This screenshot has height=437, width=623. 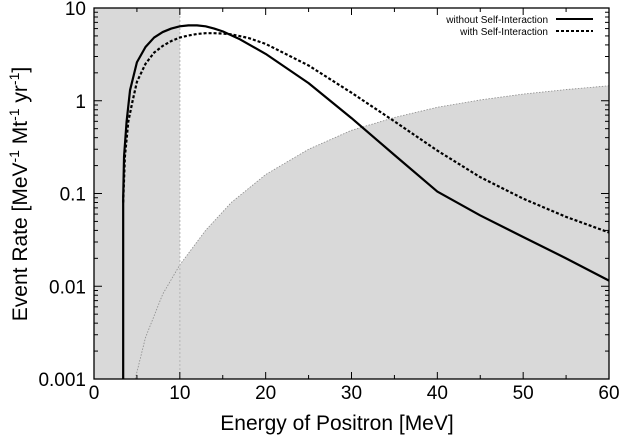 I want to click on x-tick-label: 30, so click(x=351, y=393).